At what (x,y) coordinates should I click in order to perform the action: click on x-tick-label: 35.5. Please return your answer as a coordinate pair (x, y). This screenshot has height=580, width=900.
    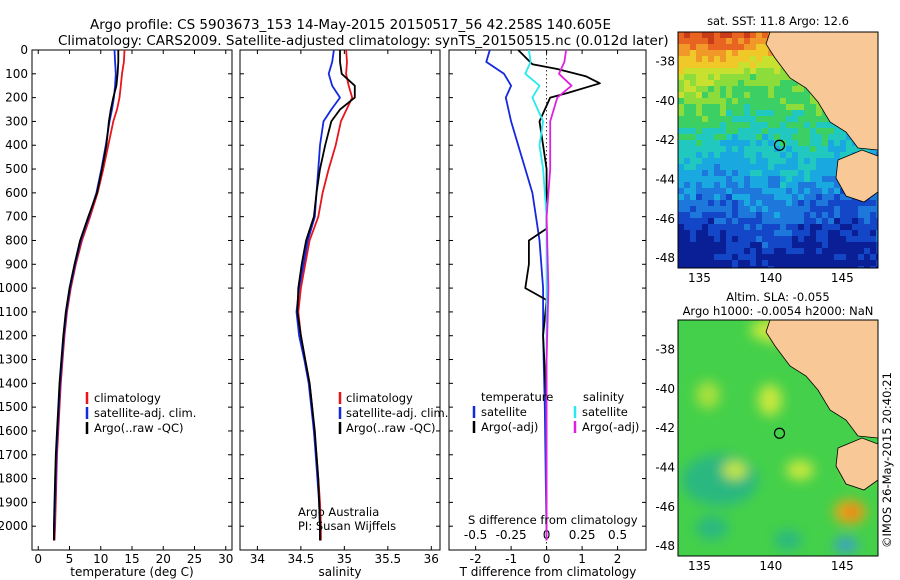
    Looking at the image, I should click on (387, 559).